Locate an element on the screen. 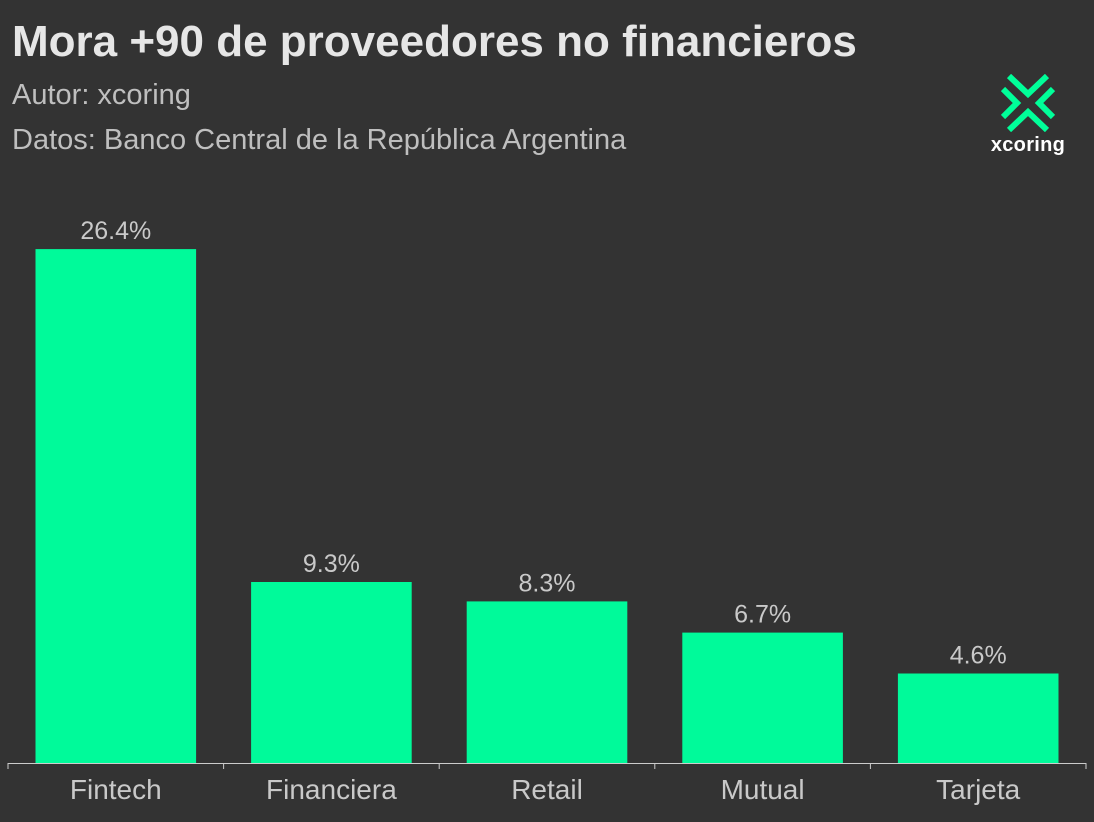  data-label-financiera: 9.3% is located at coordinates (331, 564).